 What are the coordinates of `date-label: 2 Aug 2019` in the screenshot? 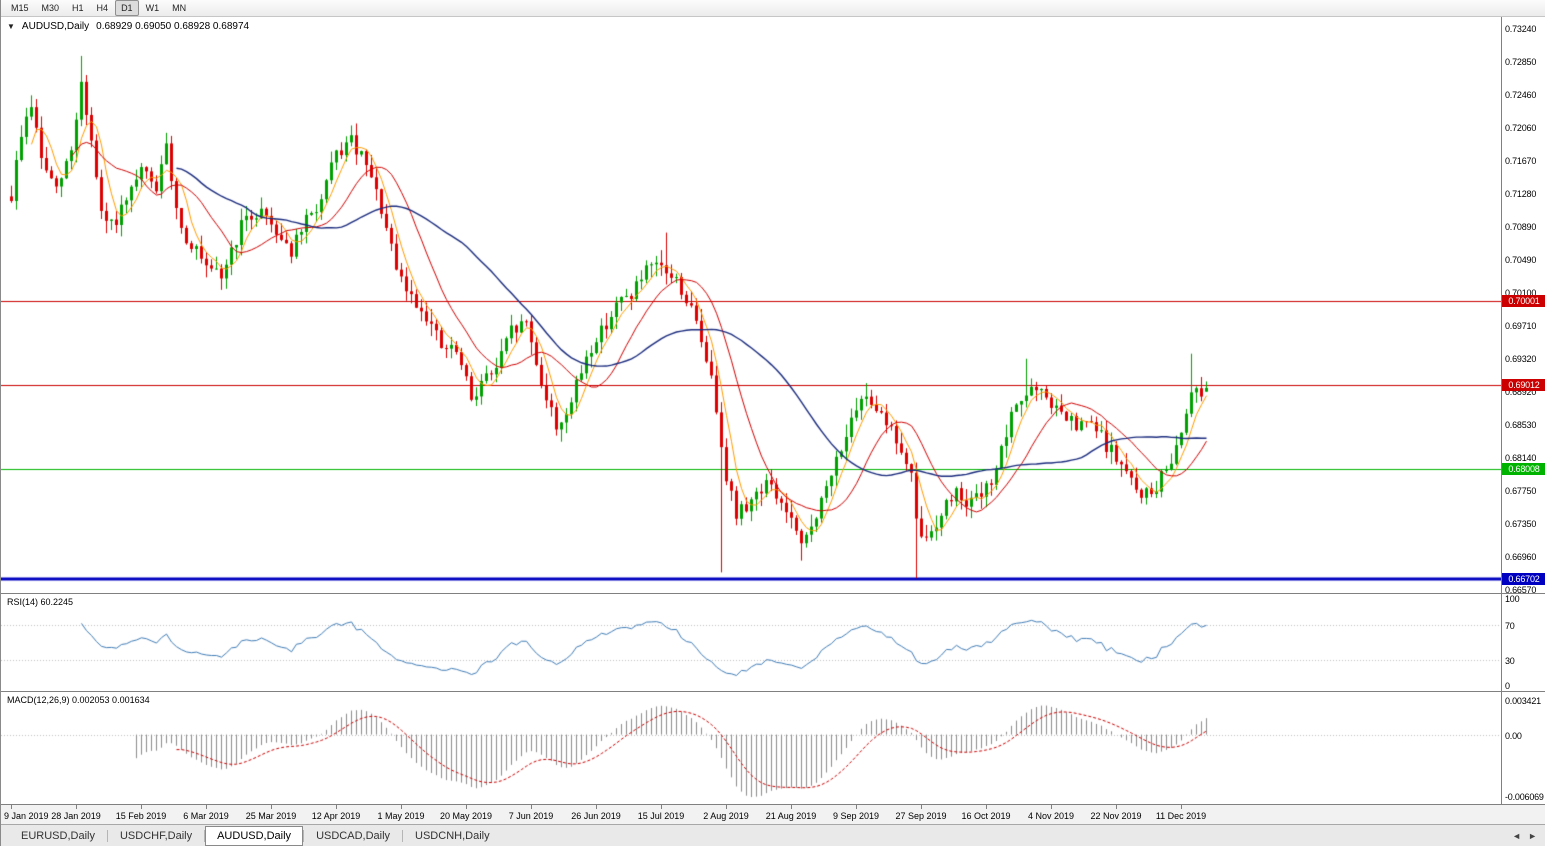 It's located at (726, 816).